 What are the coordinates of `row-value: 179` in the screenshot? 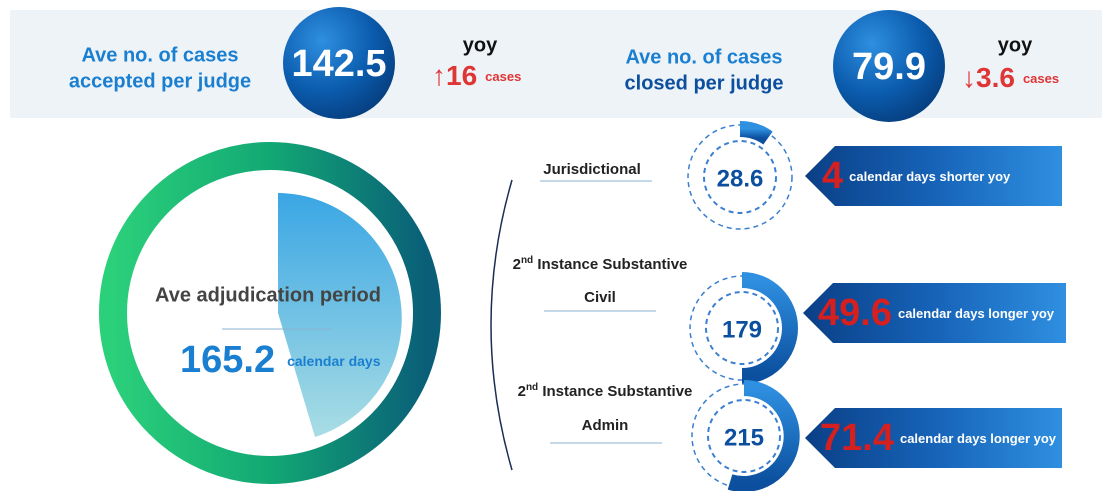 It's located at (742, 329).